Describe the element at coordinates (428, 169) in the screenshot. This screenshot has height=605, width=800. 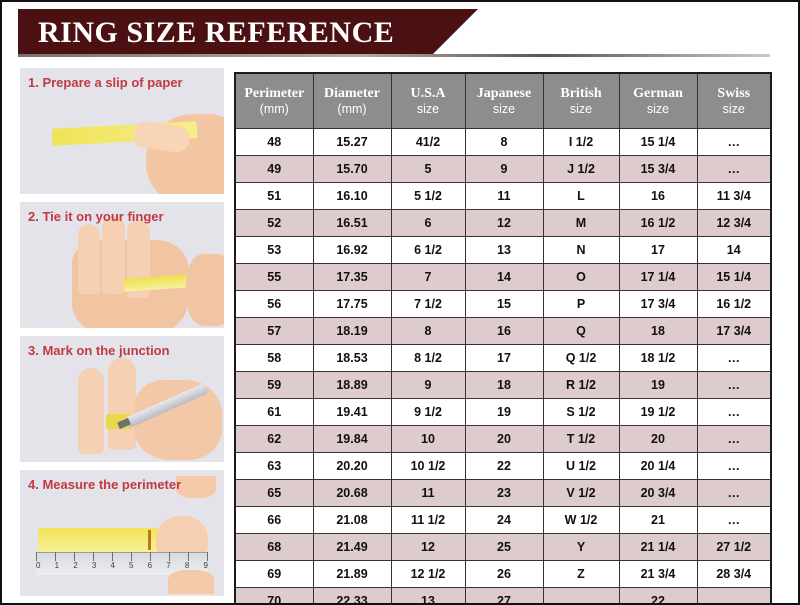
I see `cell-usa: 5` at that location.